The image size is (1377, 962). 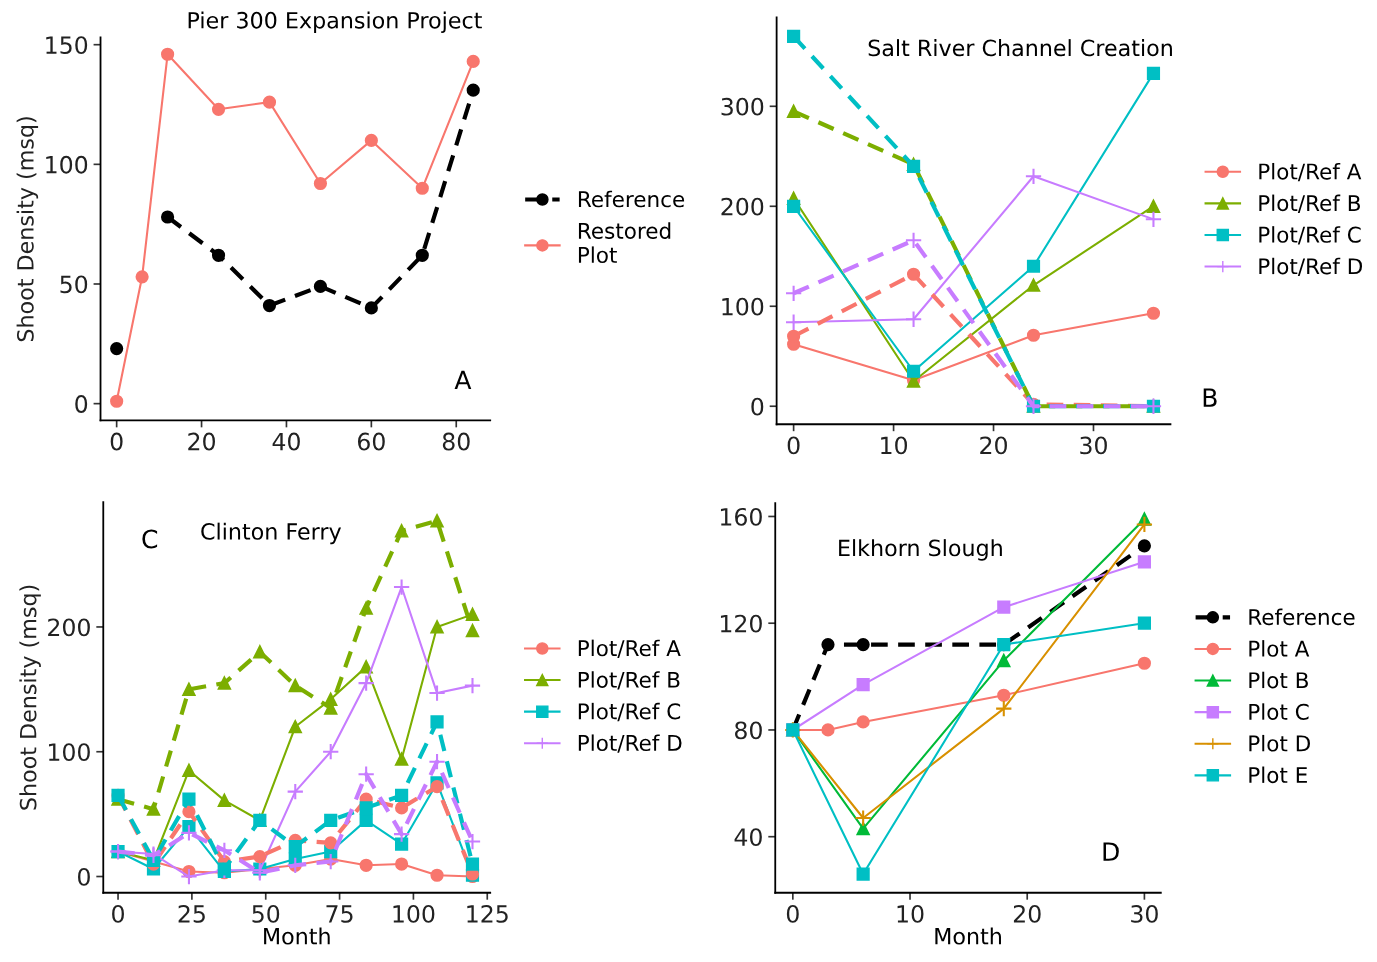 I want to click on legend-label: Plot A, so click(x=1279, y=648).